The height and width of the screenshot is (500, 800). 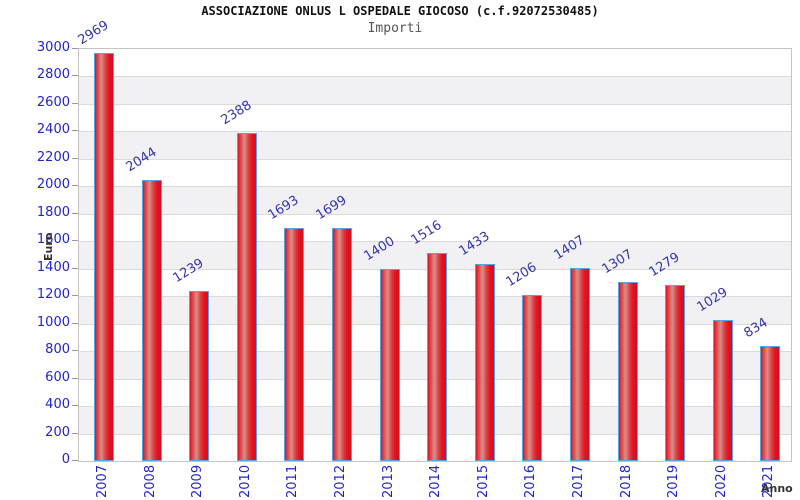 What do you see at coordinates (484, 362) in the screenshot?
I see `bar-2015` at bounding box center [484, 362].